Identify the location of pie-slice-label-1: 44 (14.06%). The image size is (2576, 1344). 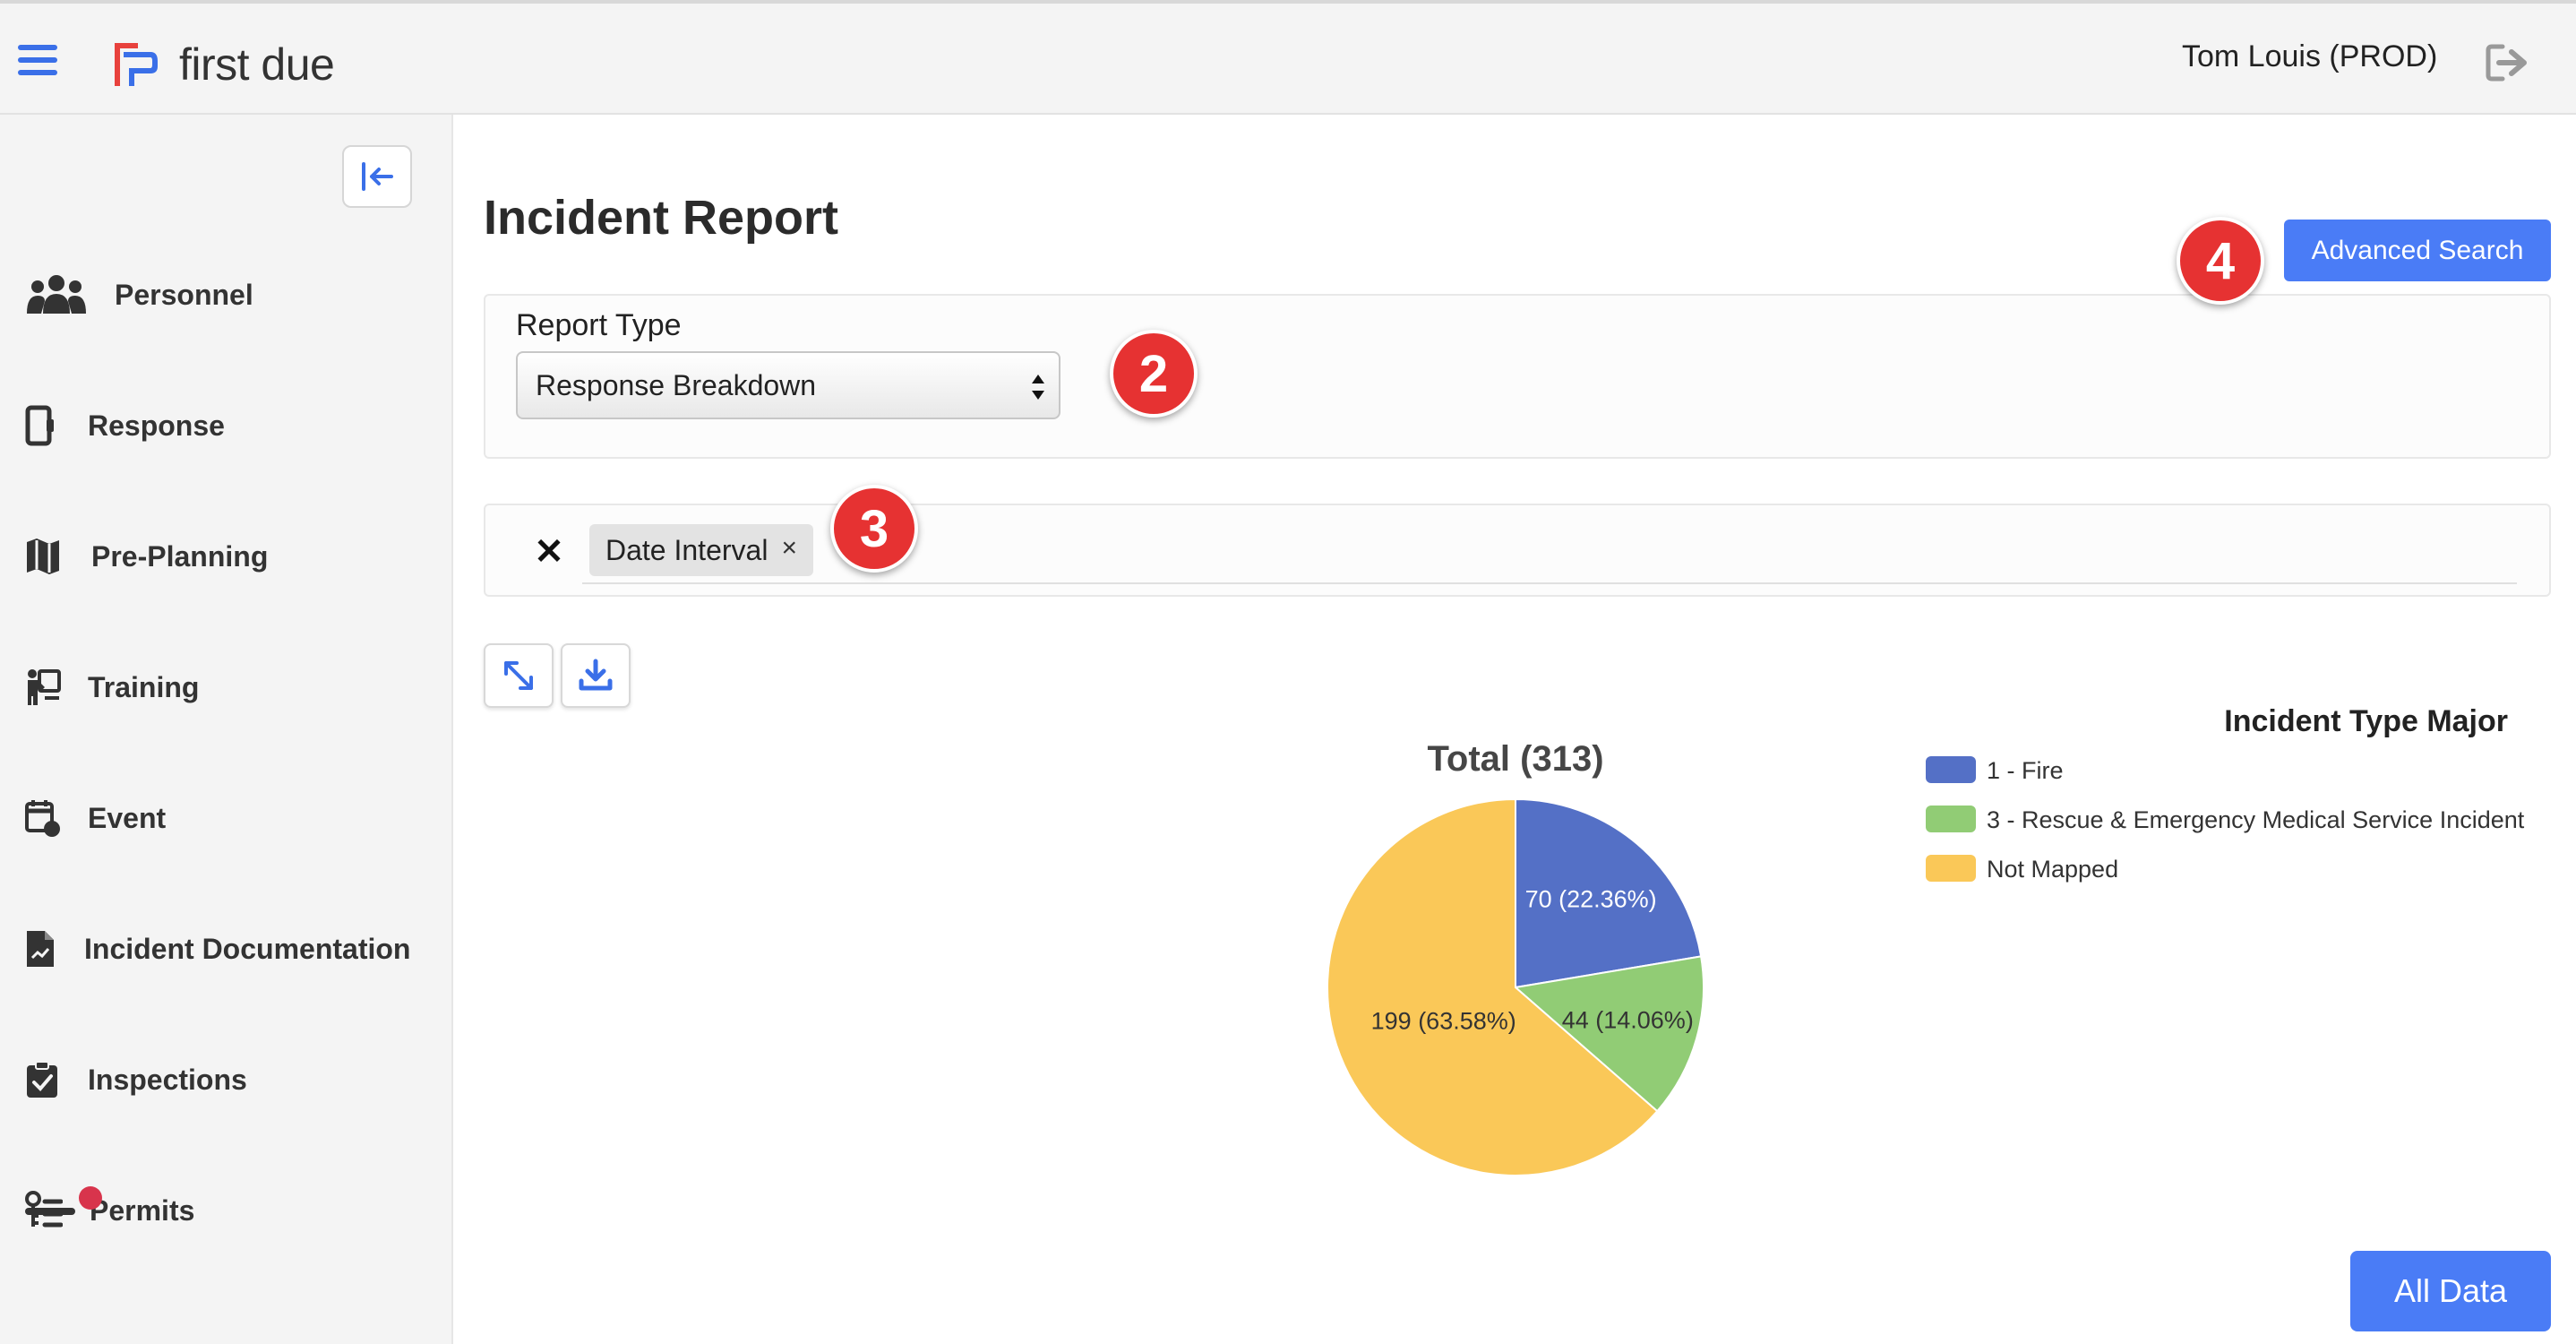
(1628, 1020).